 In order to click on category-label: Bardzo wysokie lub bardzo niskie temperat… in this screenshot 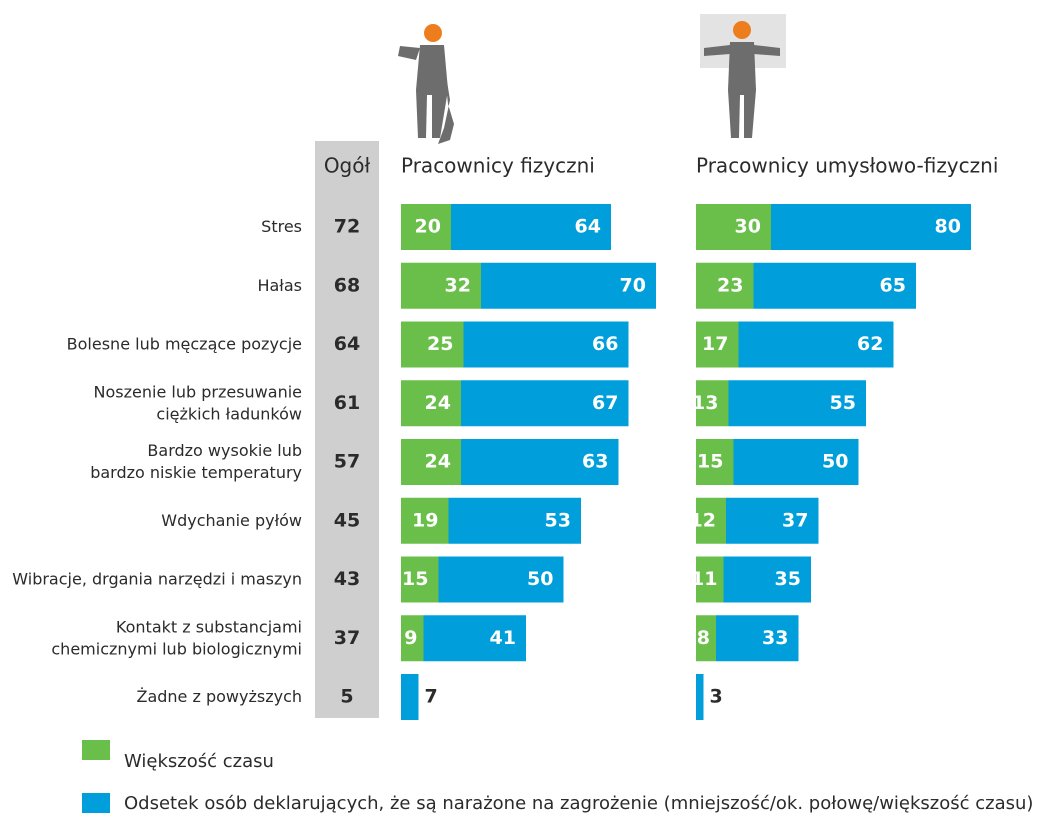, I will do `click(196, 461)`.